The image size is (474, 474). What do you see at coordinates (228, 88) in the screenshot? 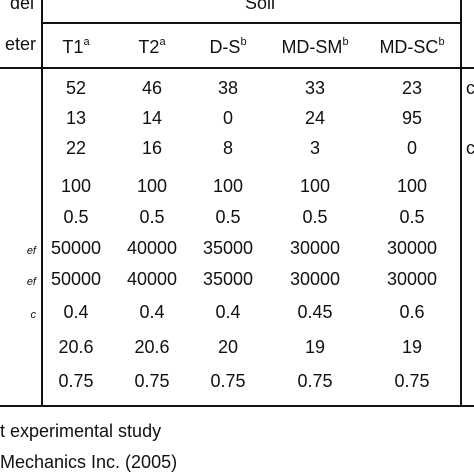
I see `table-cell: 38` at bounding box center [228, 88].